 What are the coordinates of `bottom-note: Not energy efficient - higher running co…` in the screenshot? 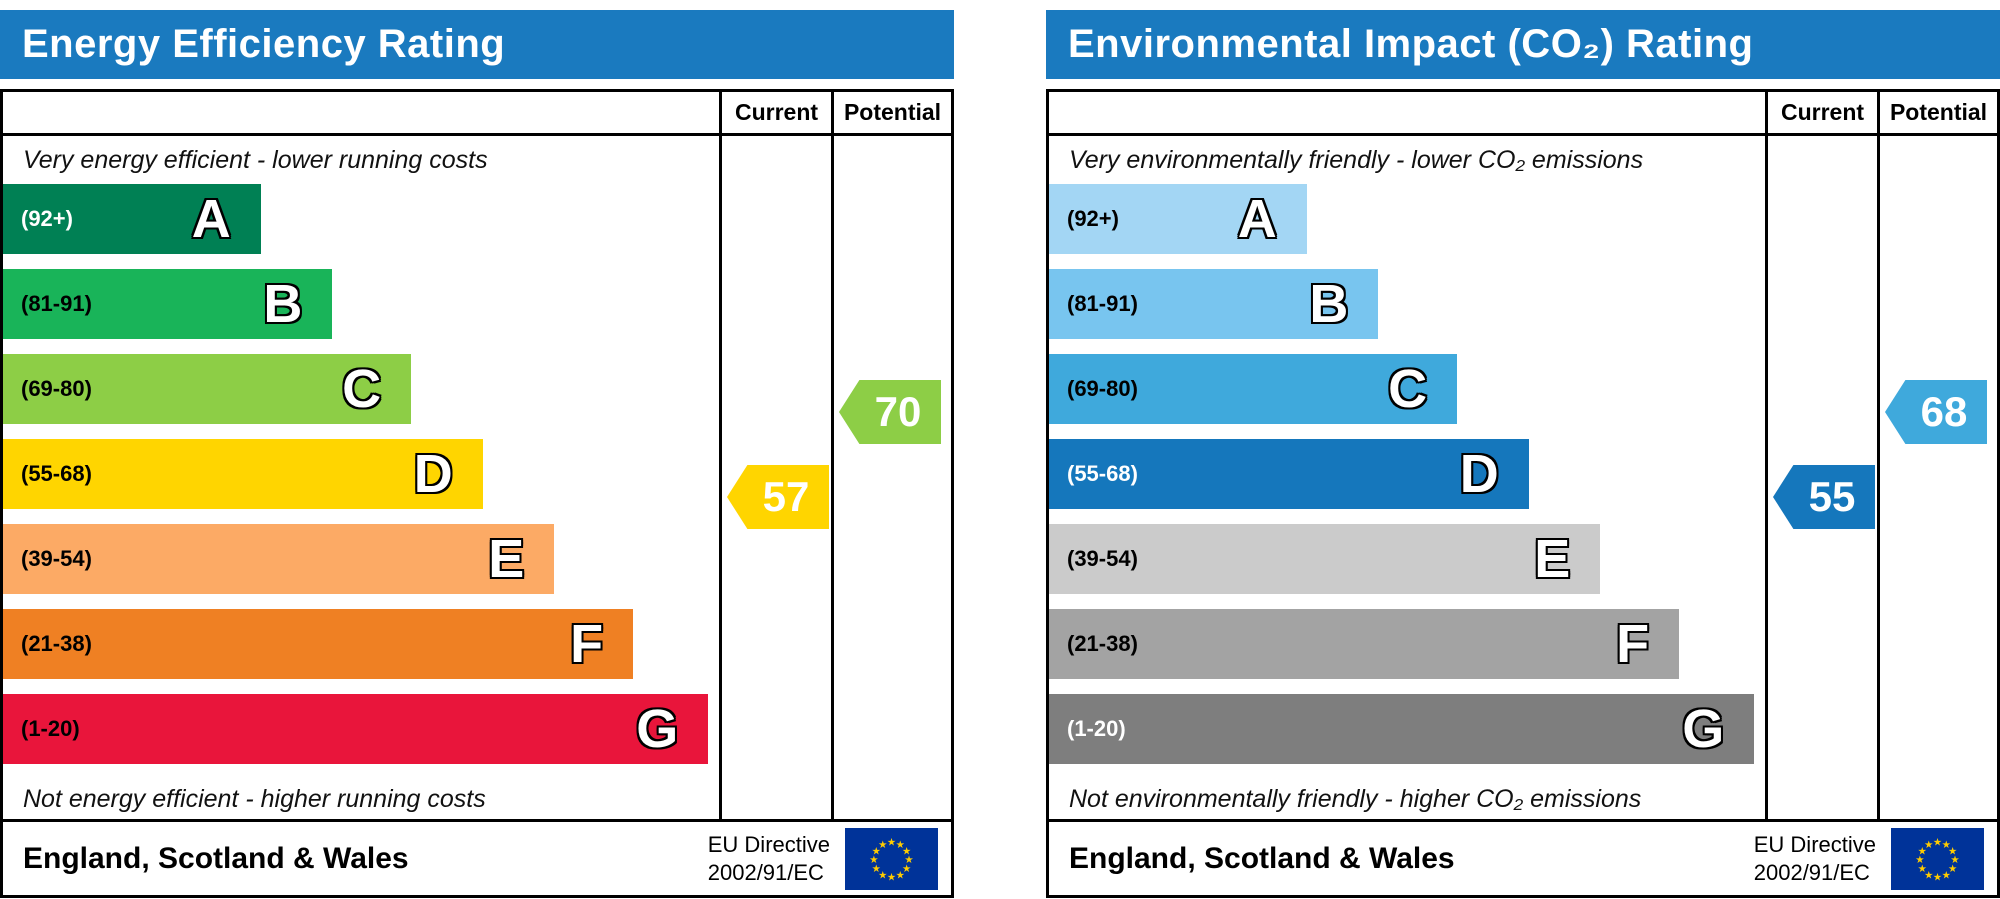 It's located at (254, 798).